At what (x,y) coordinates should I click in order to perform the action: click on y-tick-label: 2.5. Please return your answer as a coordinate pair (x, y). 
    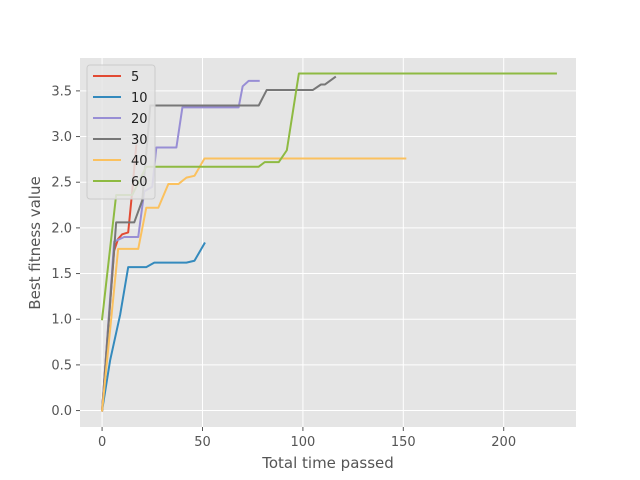
    Looking at the image, I should click on (61, 183).